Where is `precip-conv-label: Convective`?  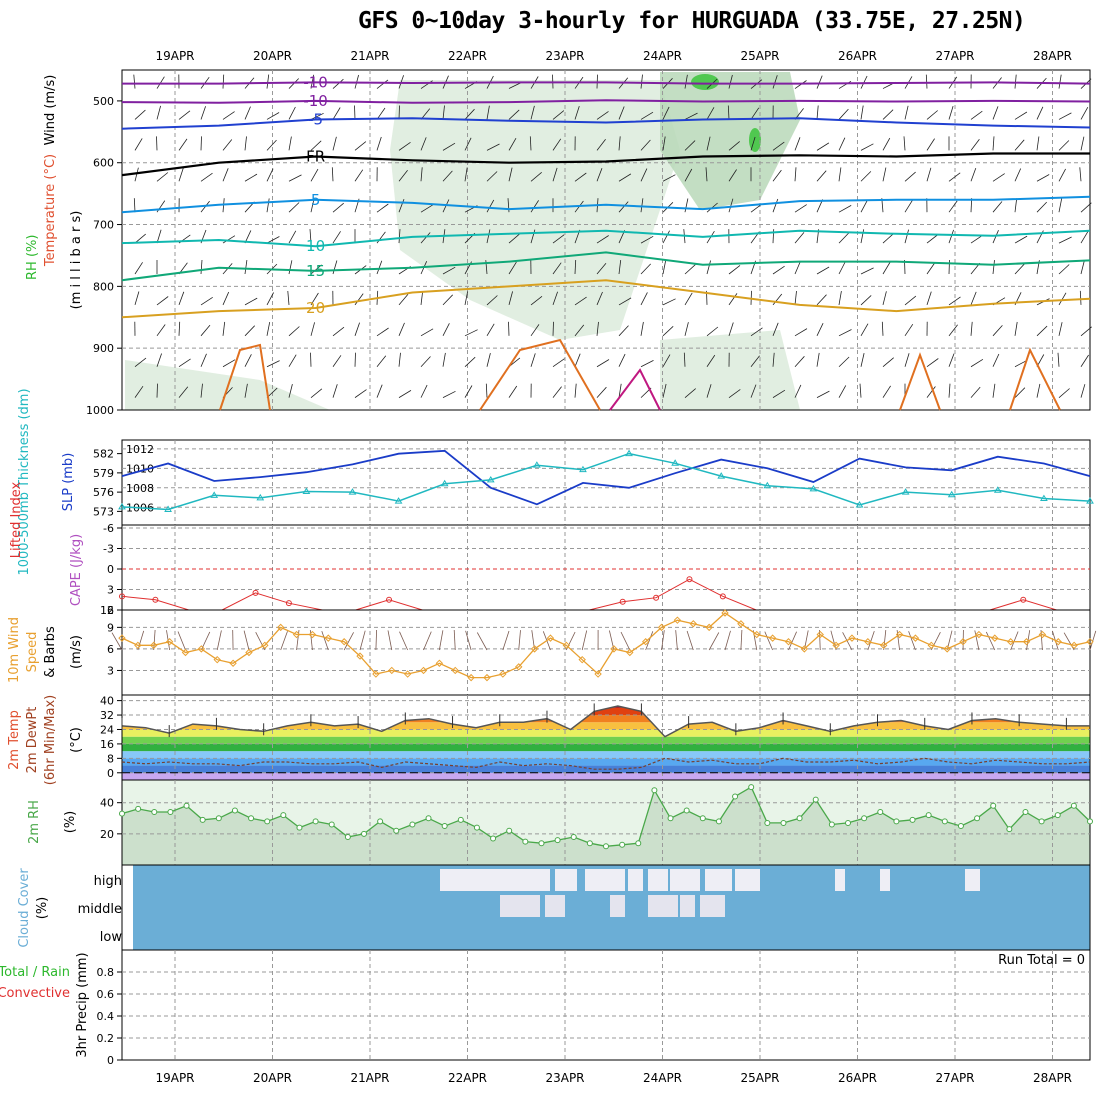 precip-conv-label: Convective is located at coordinates (35, 993).